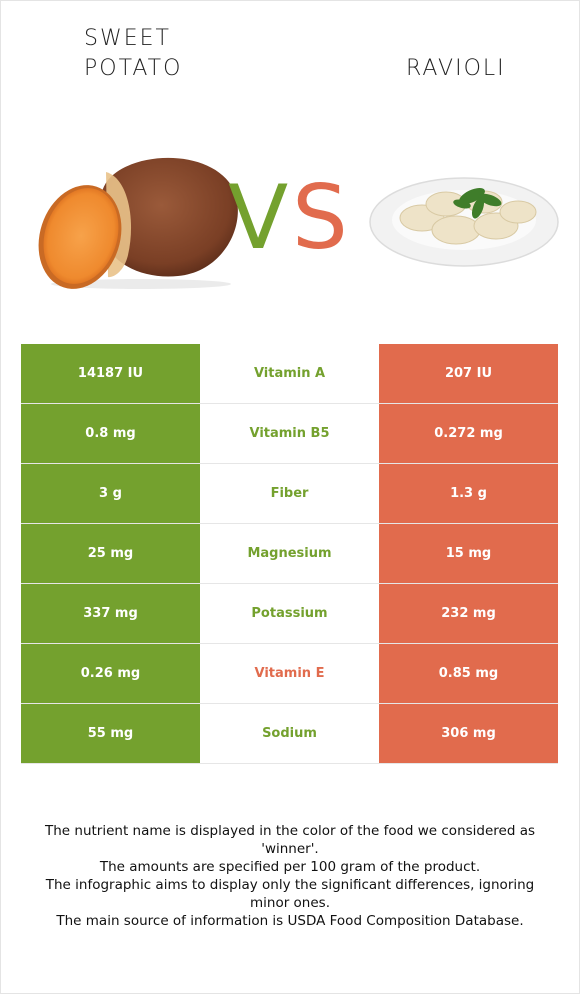 Image resolution: width=580 pixels, height=994 pixels. I want to click on nutrient-name: Potassium, so click(289, 613).